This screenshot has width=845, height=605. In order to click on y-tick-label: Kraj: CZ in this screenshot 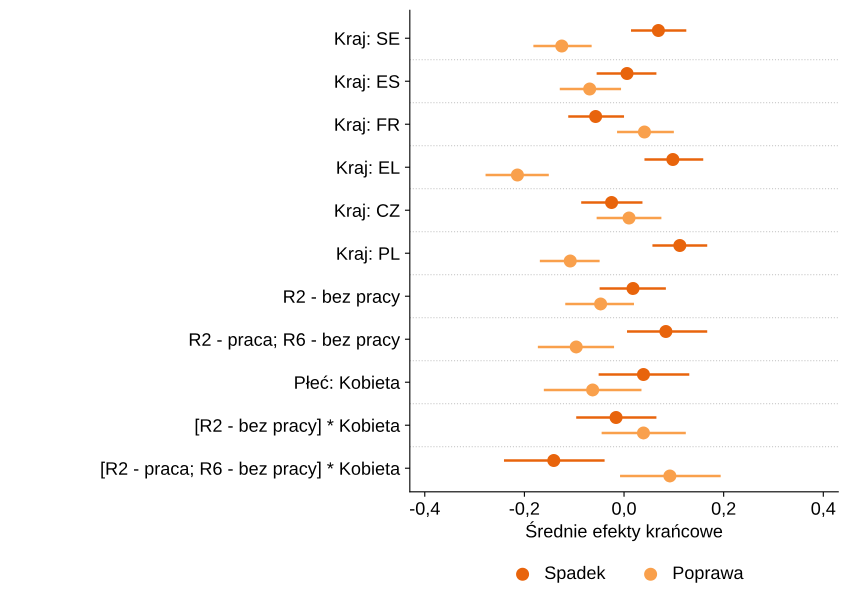, I will do `click(367, 212)`.